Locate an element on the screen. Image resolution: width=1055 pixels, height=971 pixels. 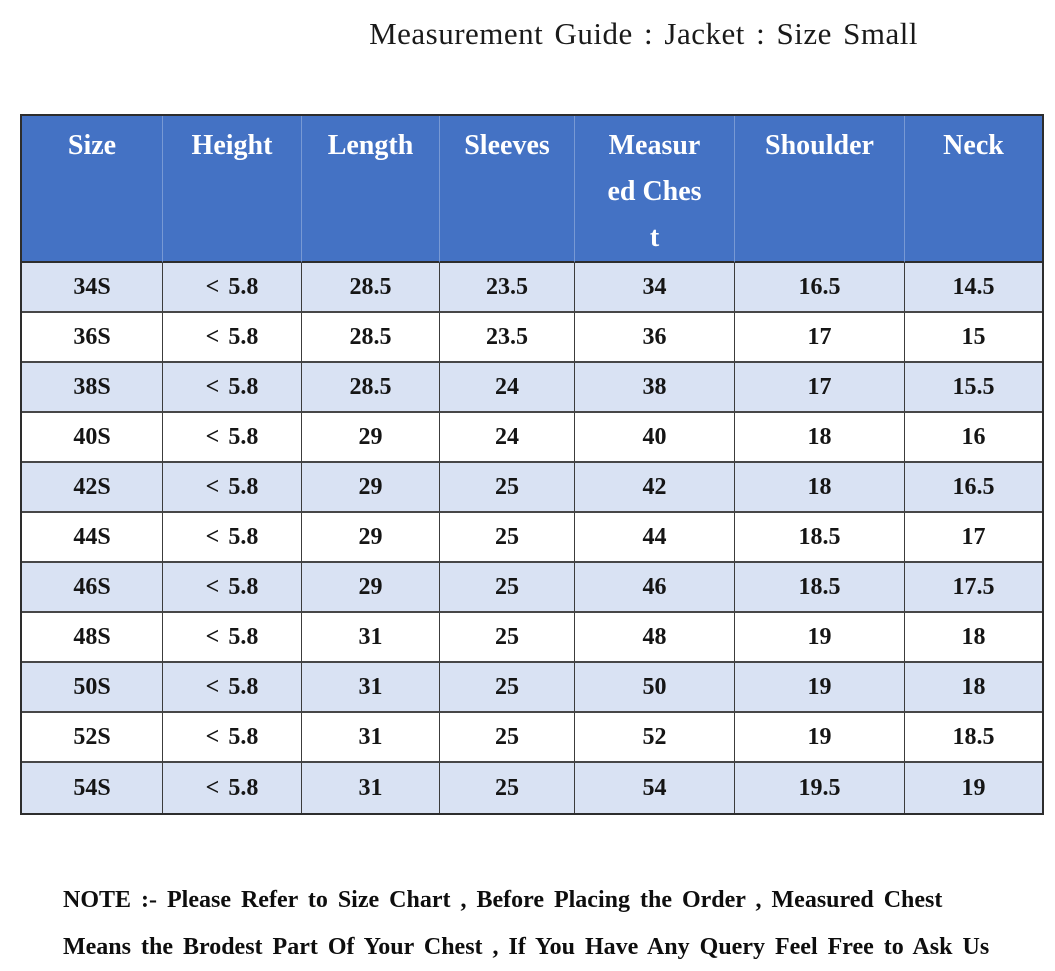
column-header-sleeves: Sleeves is located at coordinates (507, 189).